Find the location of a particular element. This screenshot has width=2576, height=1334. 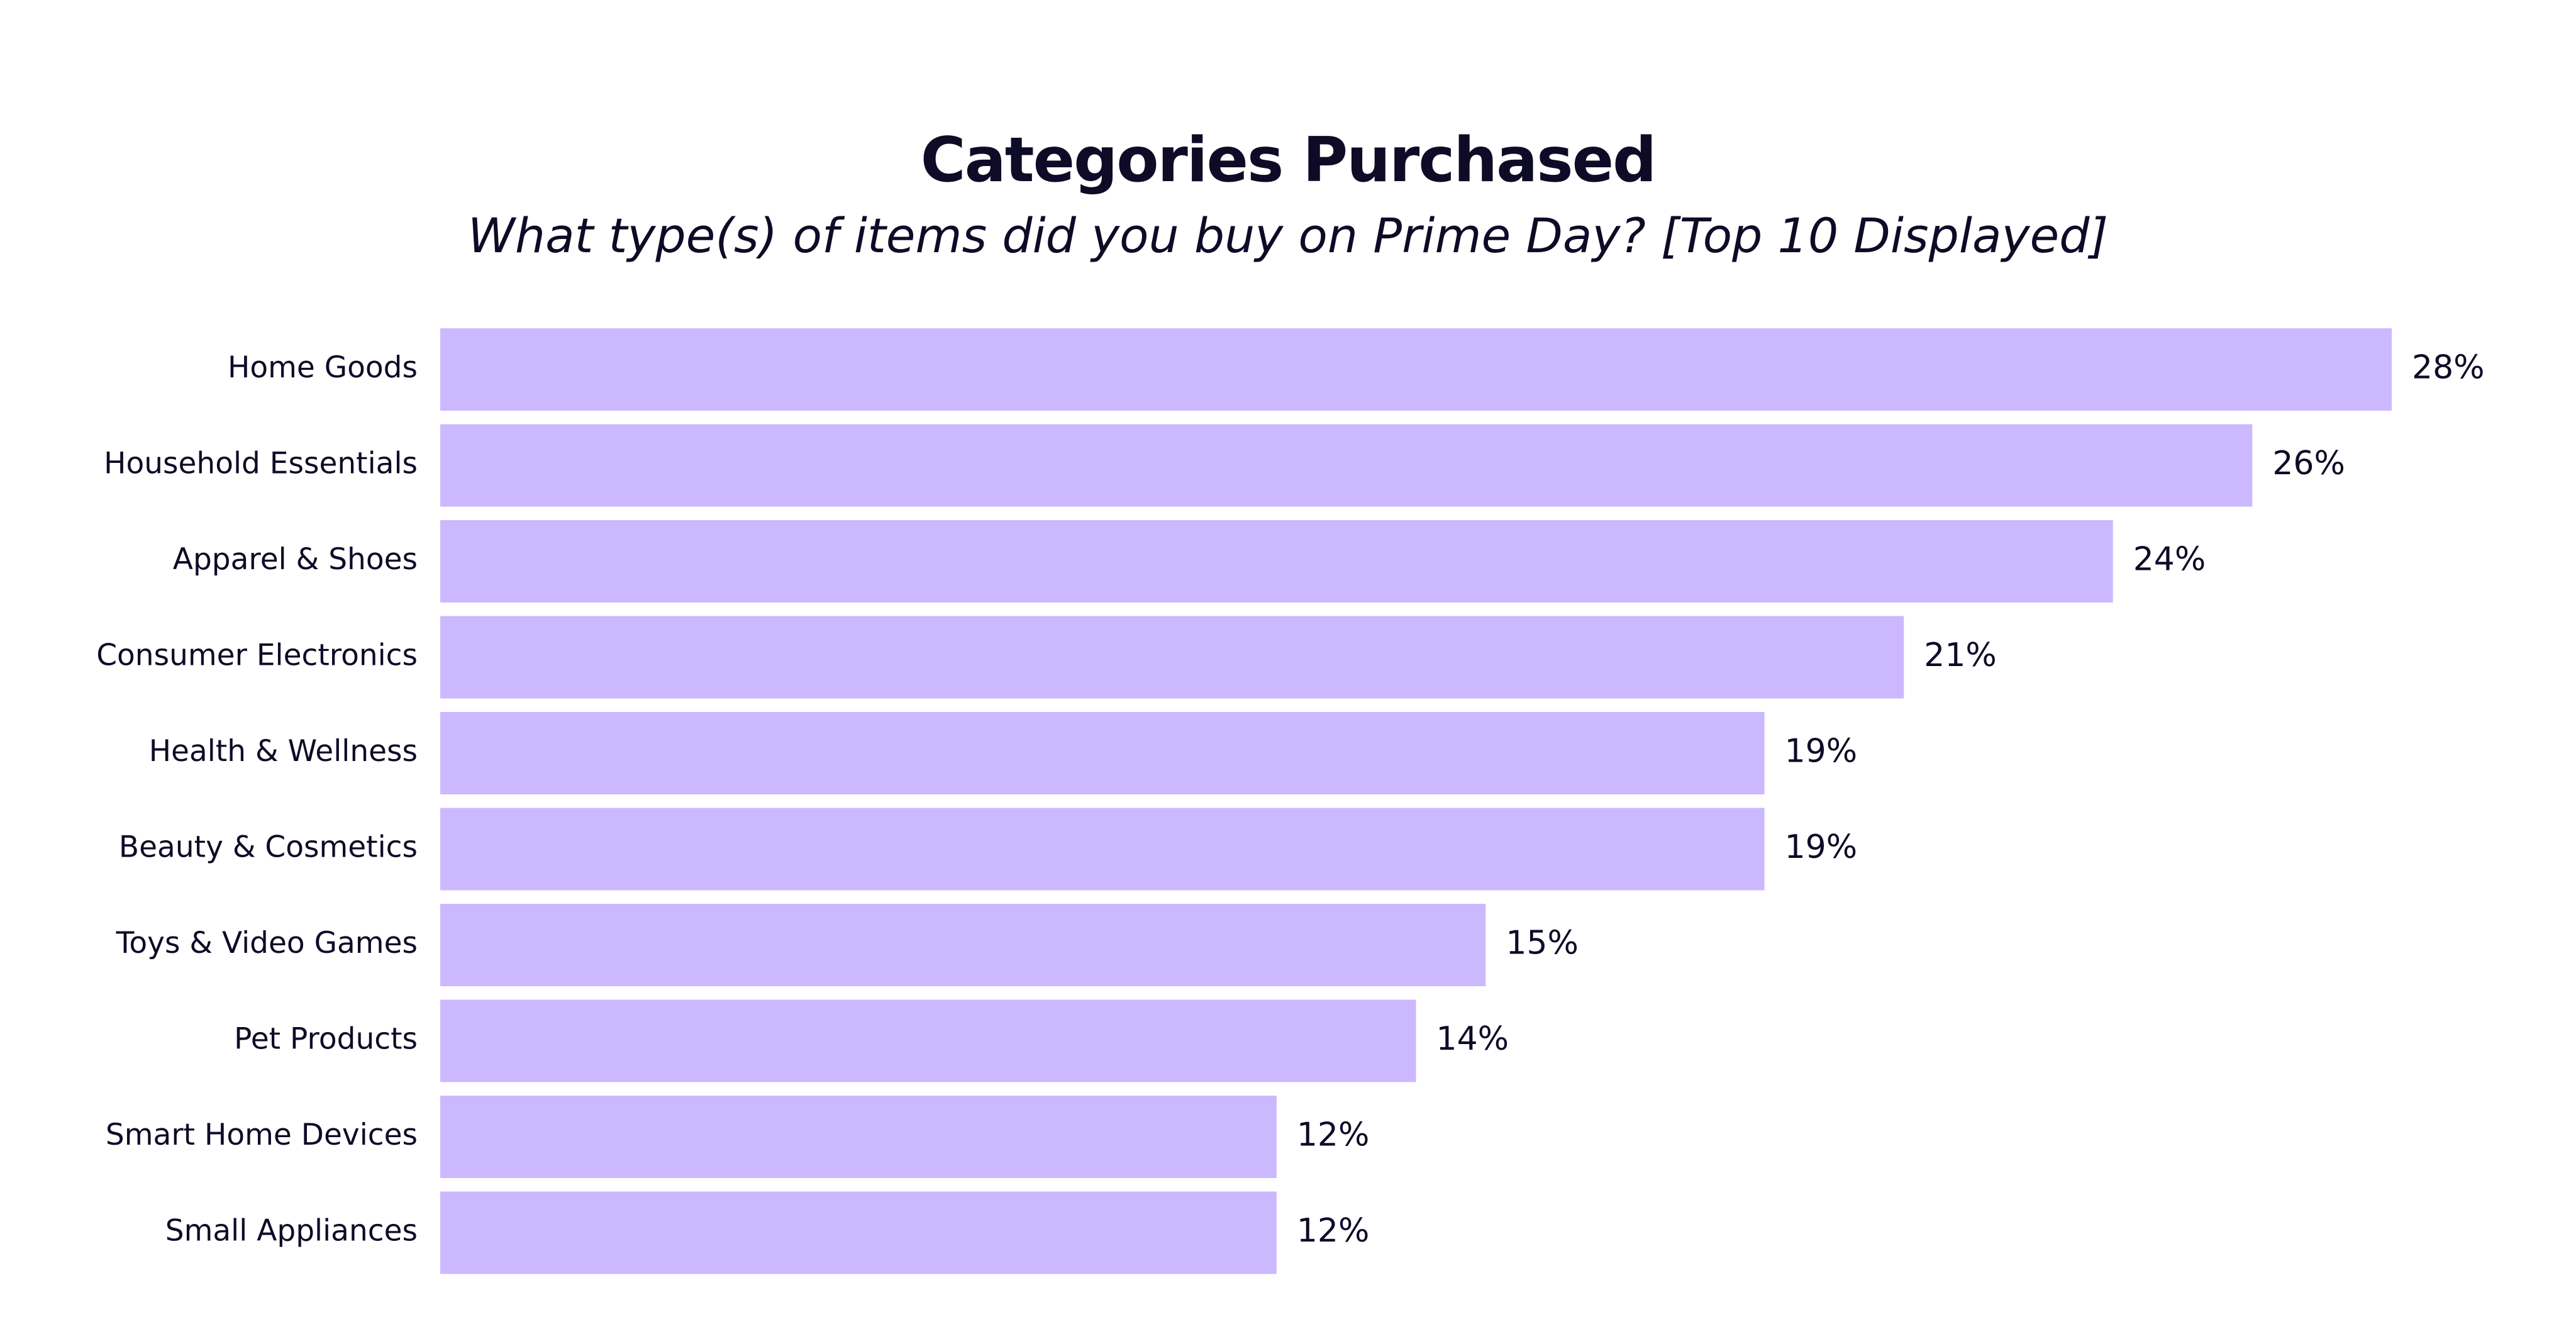

value-label-6: 15% is located at coordinates (1542, 943).